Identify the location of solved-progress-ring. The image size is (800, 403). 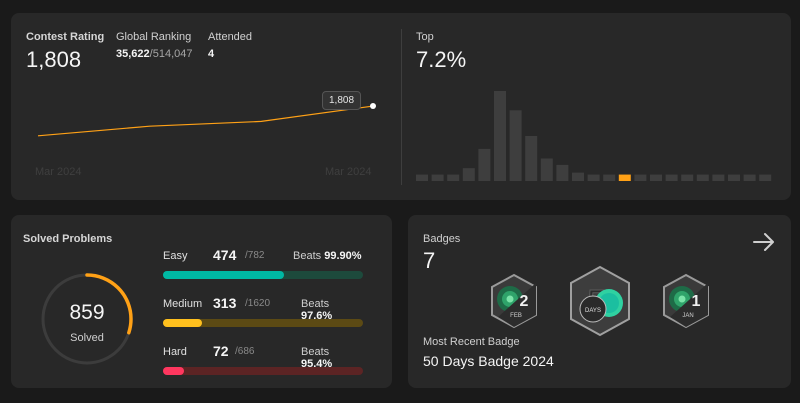
(87, 319).